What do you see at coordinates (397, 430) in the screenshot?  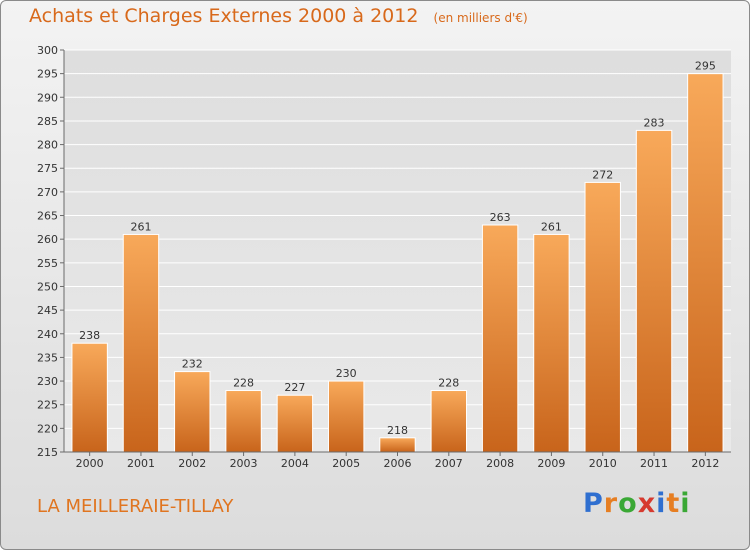 I see `data-label: 218` at bounding box center [397, 430].